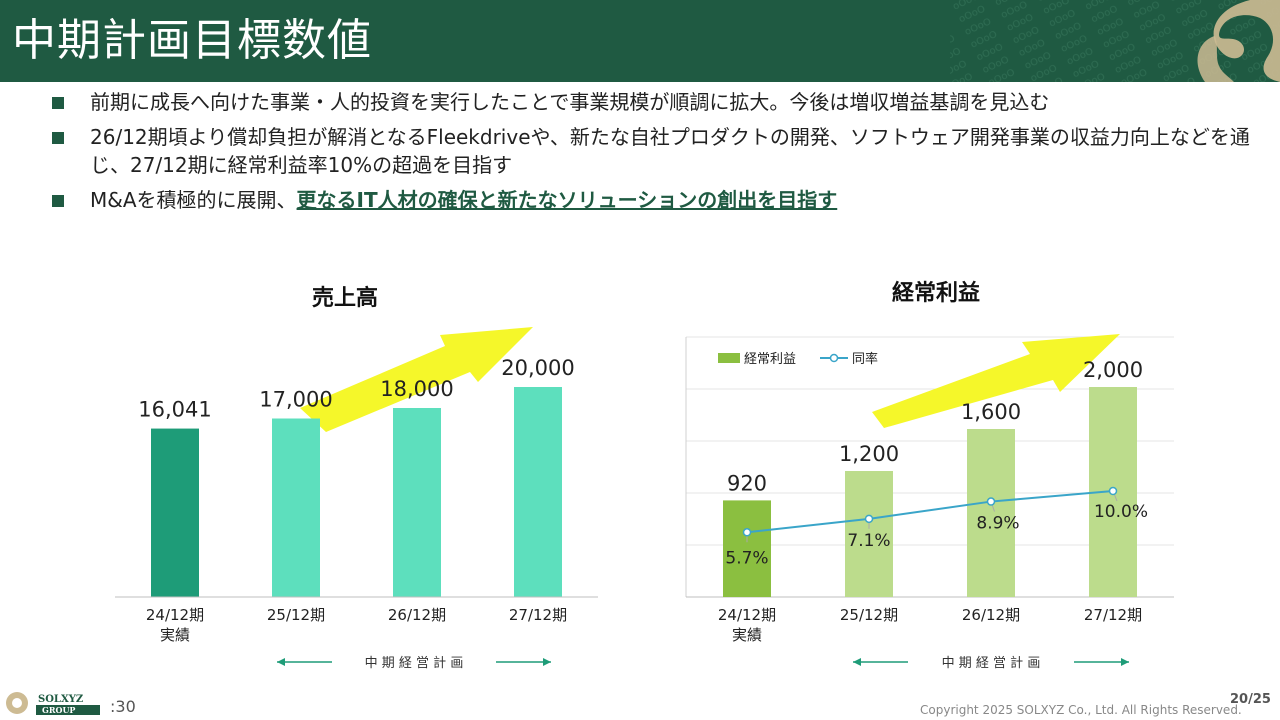 This screenshot has height=720, width=1280. Describe the element at coordinates (1113, 370) in the screenshot. I see `profit-value-label: 2,000` at that location.